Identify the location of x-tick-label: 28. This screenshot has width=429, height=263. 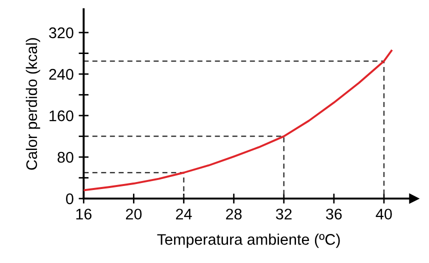
(234, 214).